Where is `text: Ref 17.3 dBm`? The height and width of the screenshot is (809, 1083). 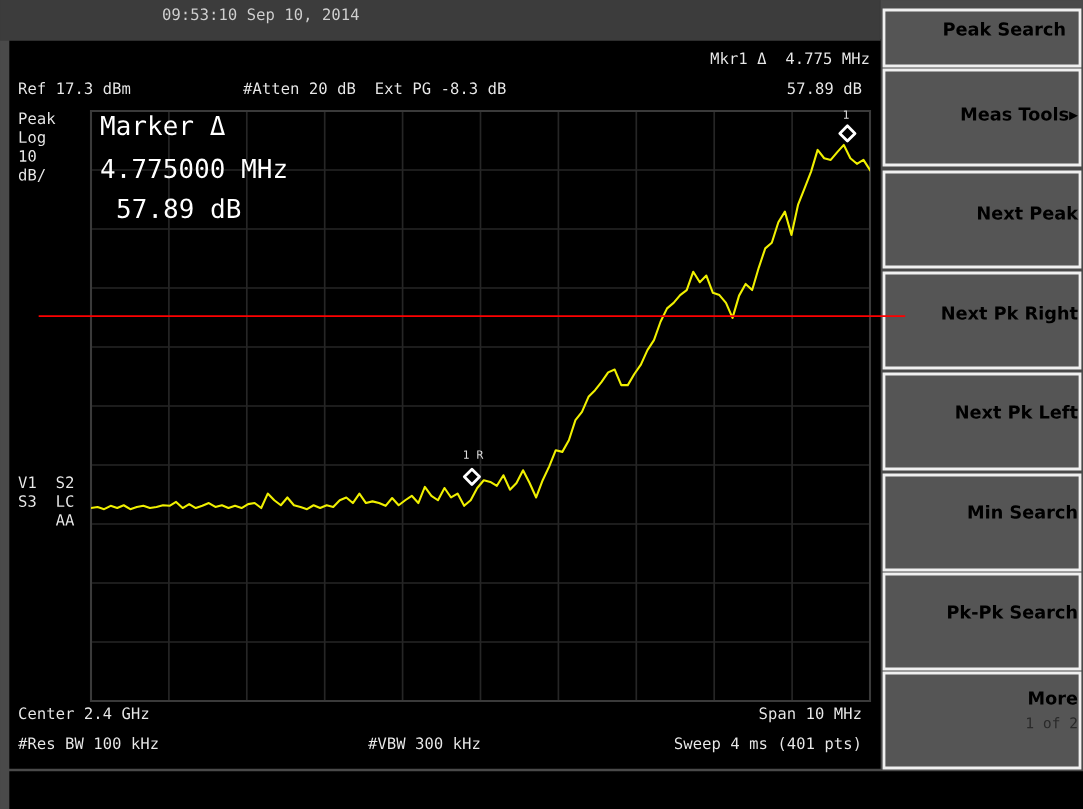
text: Ref 17.3 dBm is located at coordinates (75, 88).